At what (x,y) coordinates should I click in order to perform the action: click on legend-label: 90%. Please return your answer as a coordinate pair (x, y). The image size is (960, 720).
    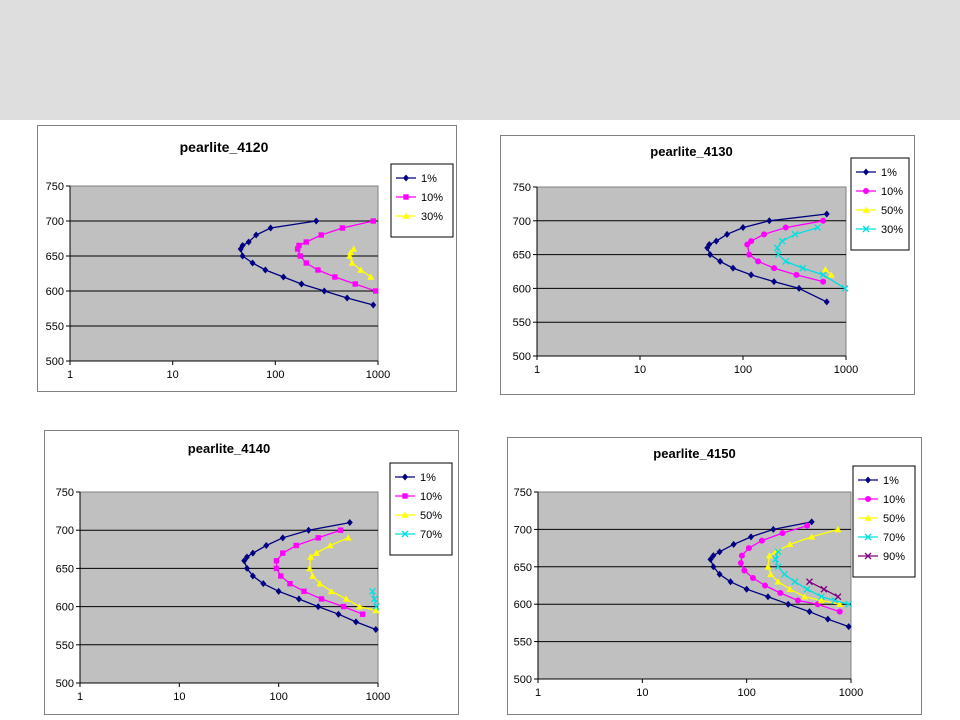
    Looking at the image, I should click on (894, 557).